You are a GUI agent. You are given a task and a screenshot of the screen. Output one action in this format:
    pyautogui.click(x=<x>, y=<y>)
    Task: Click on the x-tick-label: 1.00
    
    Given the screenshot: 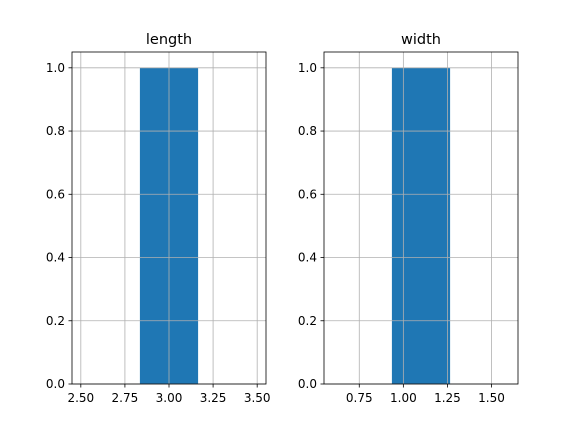 What is the action you would take?
    pyautogui.click(x=403, y=398)
    